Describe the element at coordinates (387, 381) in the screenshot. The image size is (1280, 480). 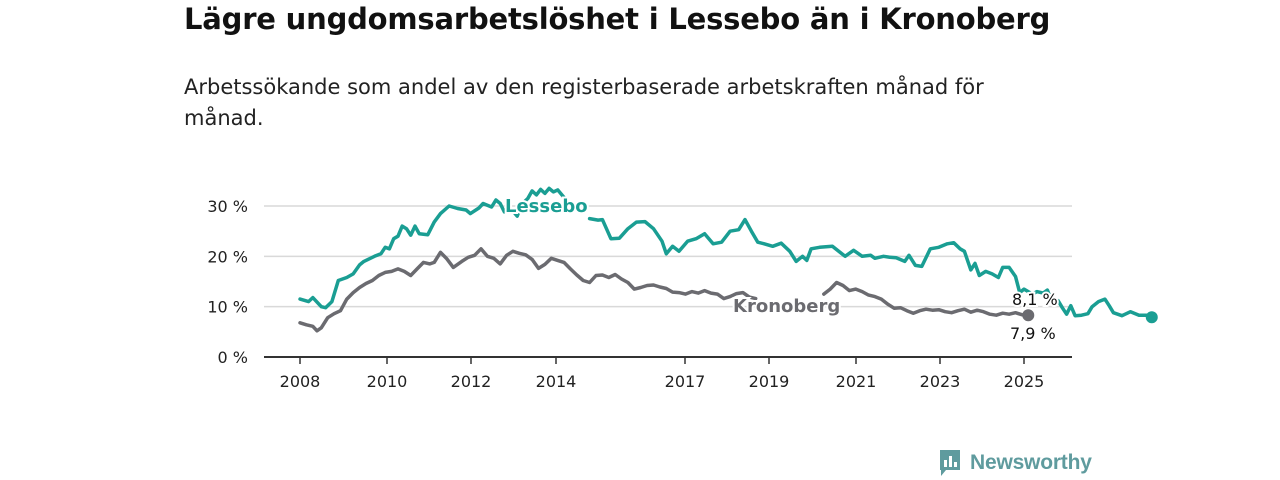
I see `x-tick-label: 2010` at that location.